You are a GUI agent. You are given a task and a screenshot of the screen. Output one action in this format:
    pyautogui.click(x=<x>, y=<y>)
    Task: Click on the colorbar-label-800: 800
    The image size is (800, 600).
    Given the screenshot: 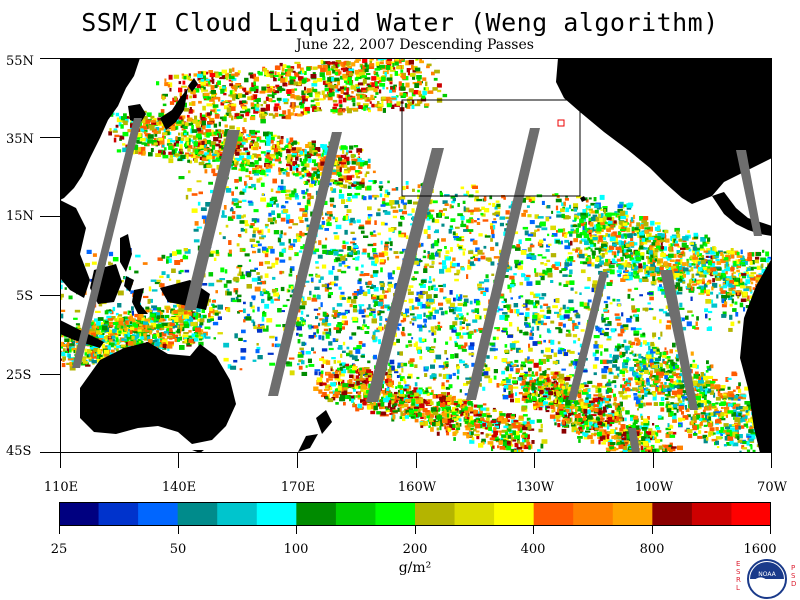 What is the action you would take?
    pyautogui.click(x=652, y=549)
    